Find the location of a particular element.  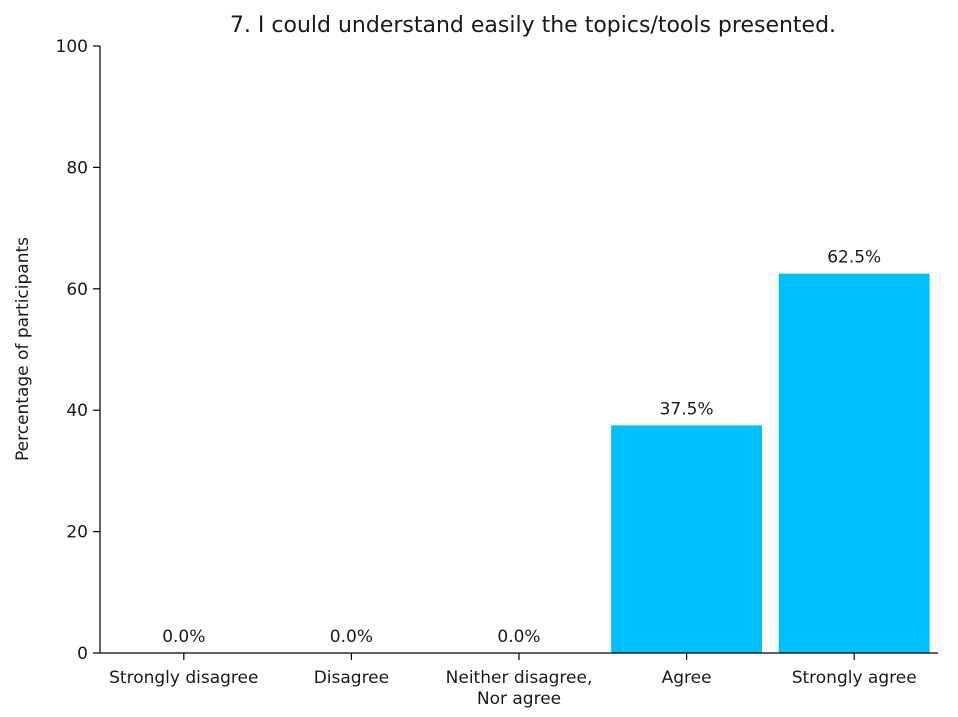

bar-data-label: 37.5% is located at coordinates (687, 409).